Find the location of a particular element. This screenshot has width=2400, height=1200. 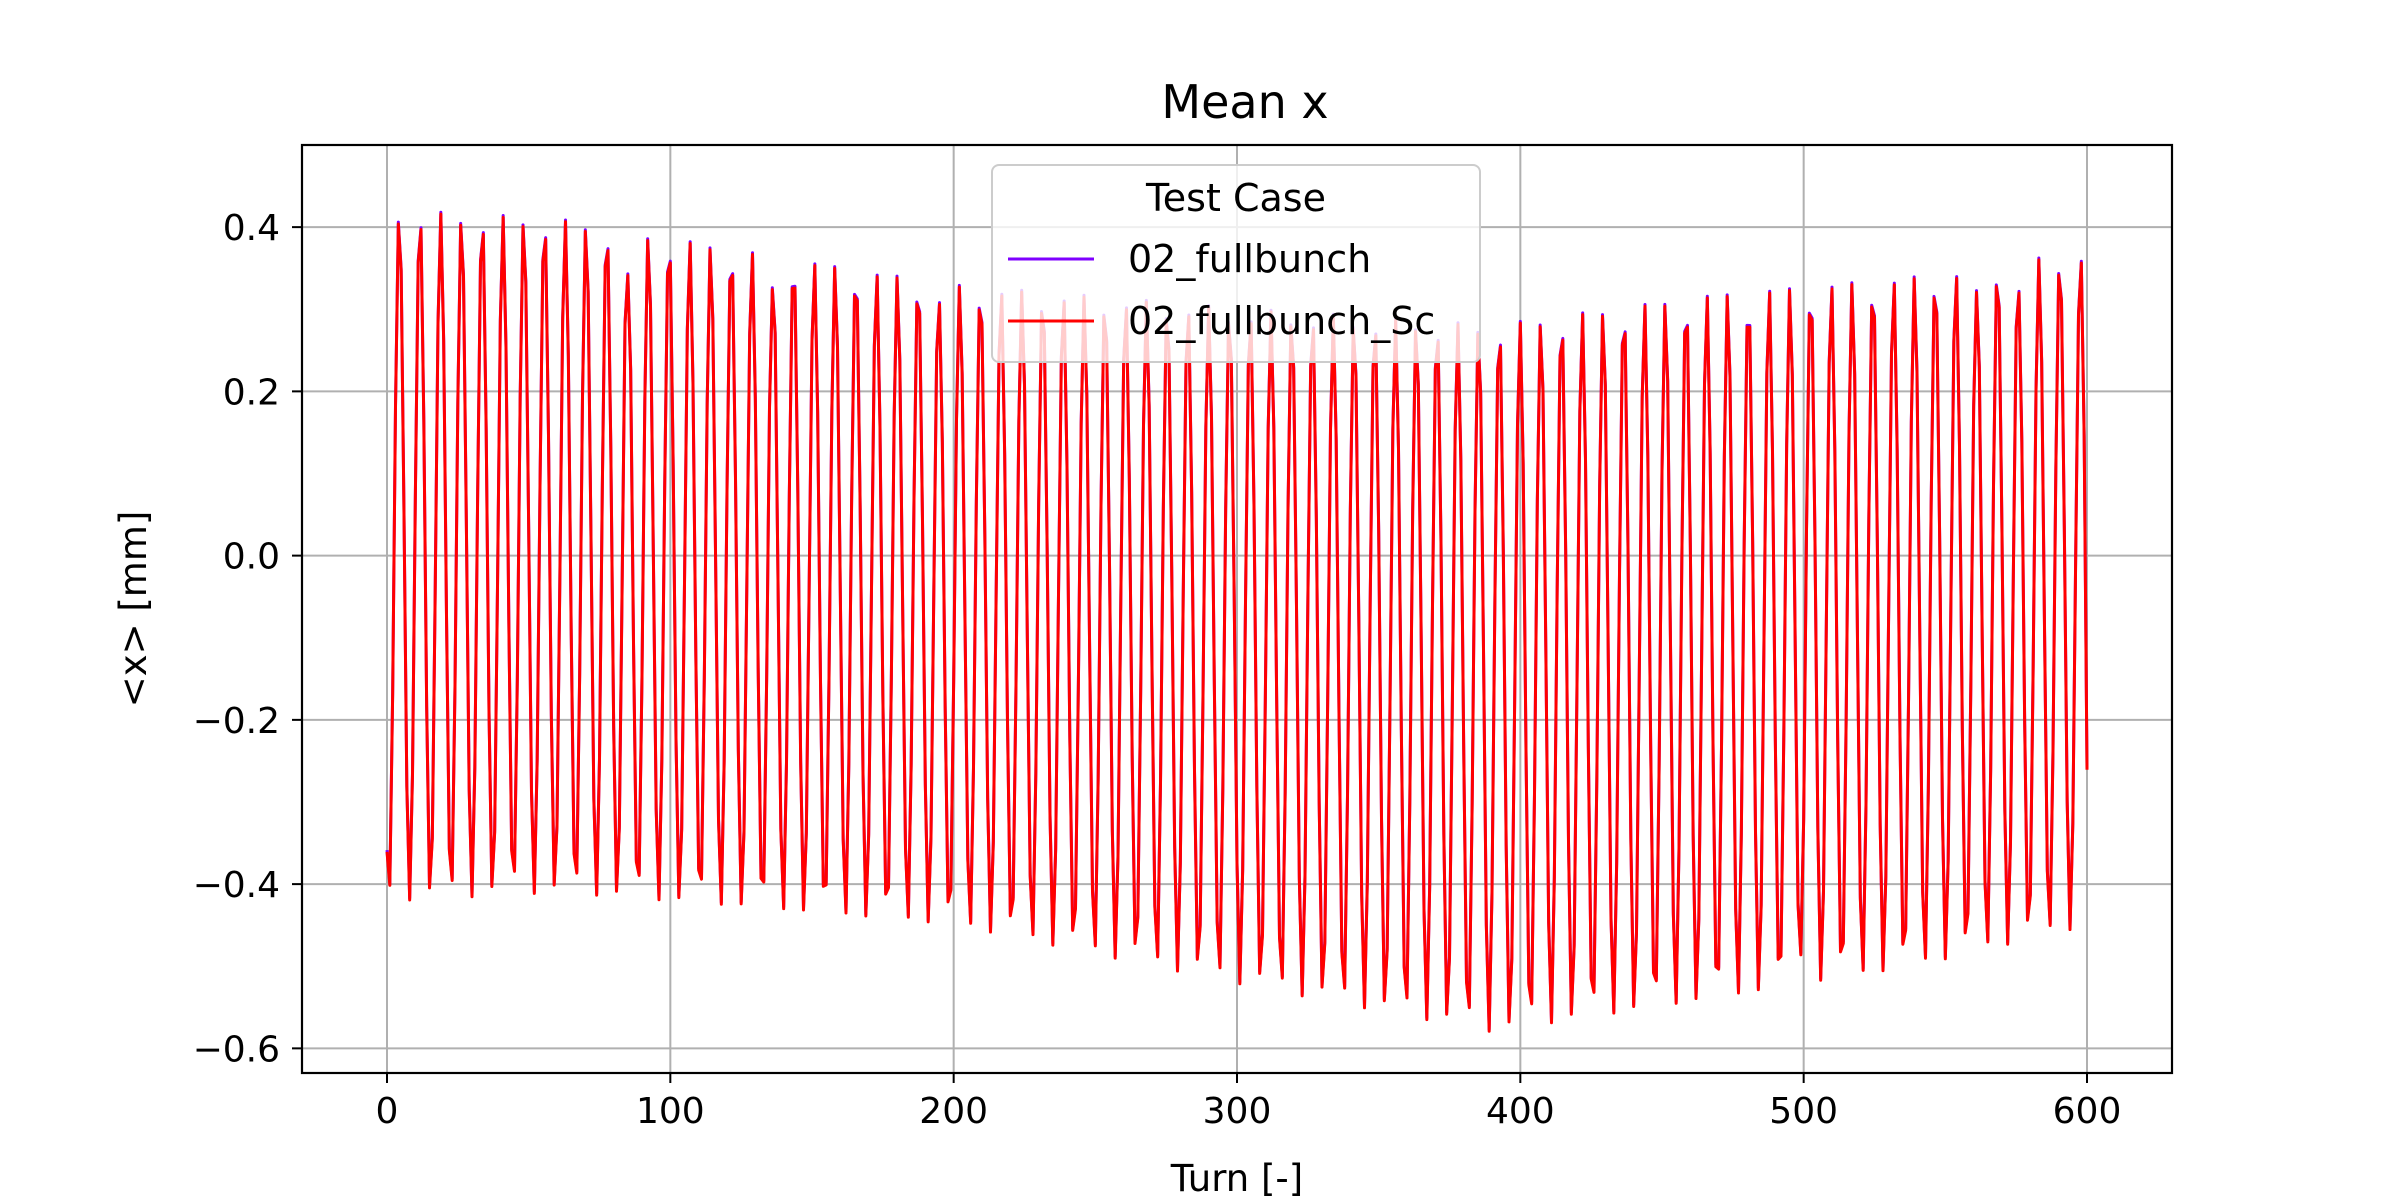

chart-title: Mean x is located at coordinates (1244, 102).